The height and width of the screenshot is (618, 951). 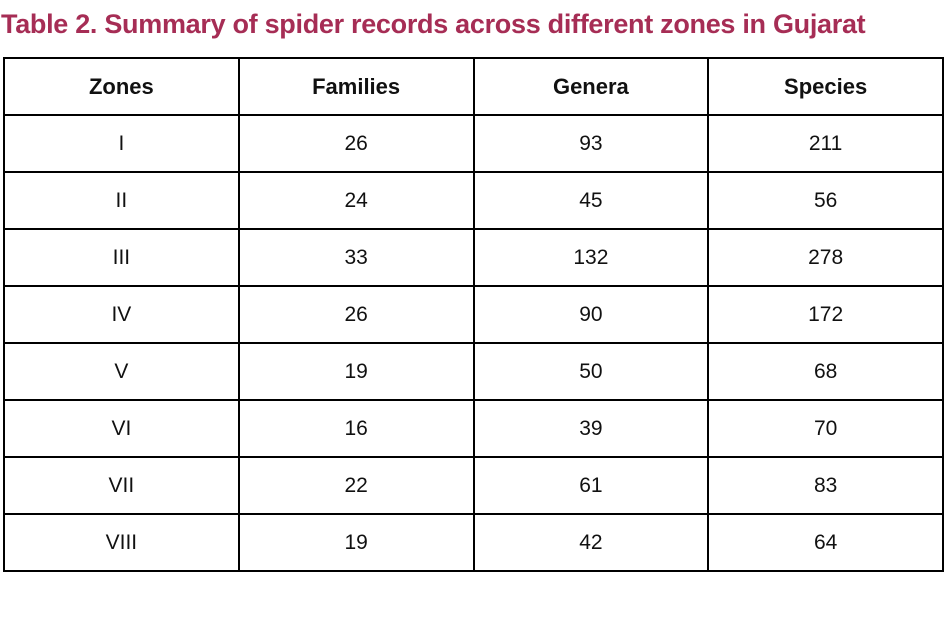 I want to click on value-cell: 68, so click(x=825, y=372).